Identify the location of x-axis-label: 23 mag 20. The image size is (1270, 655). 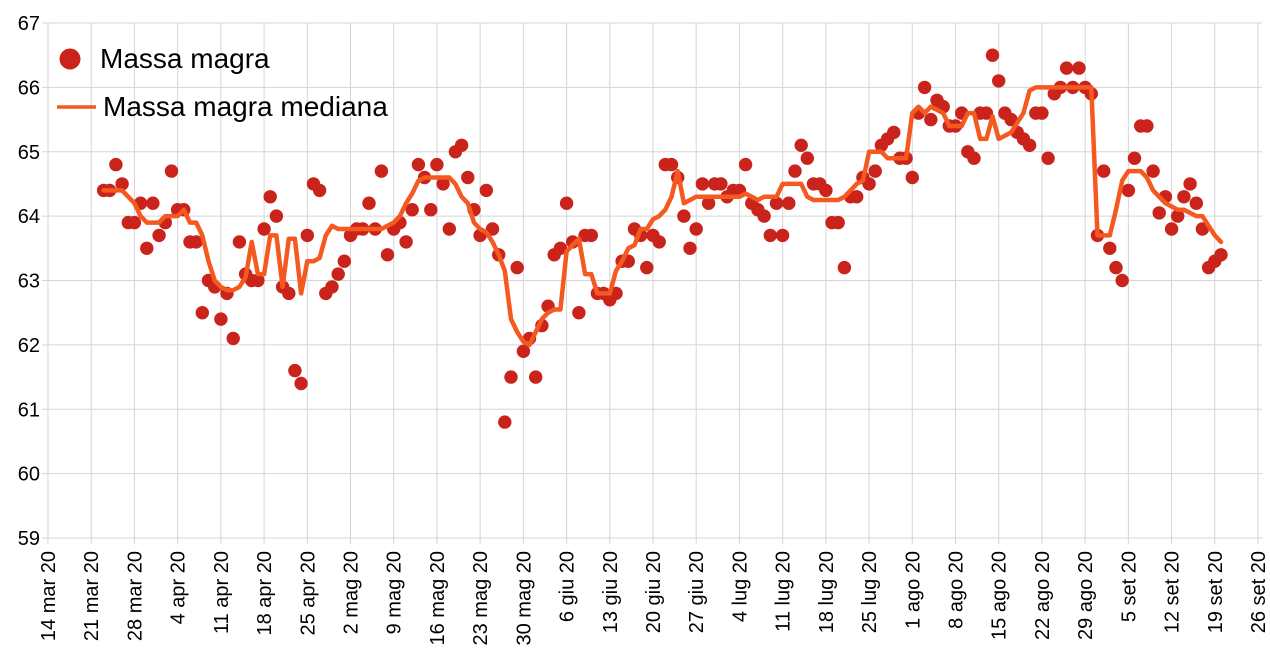
(481, 598).